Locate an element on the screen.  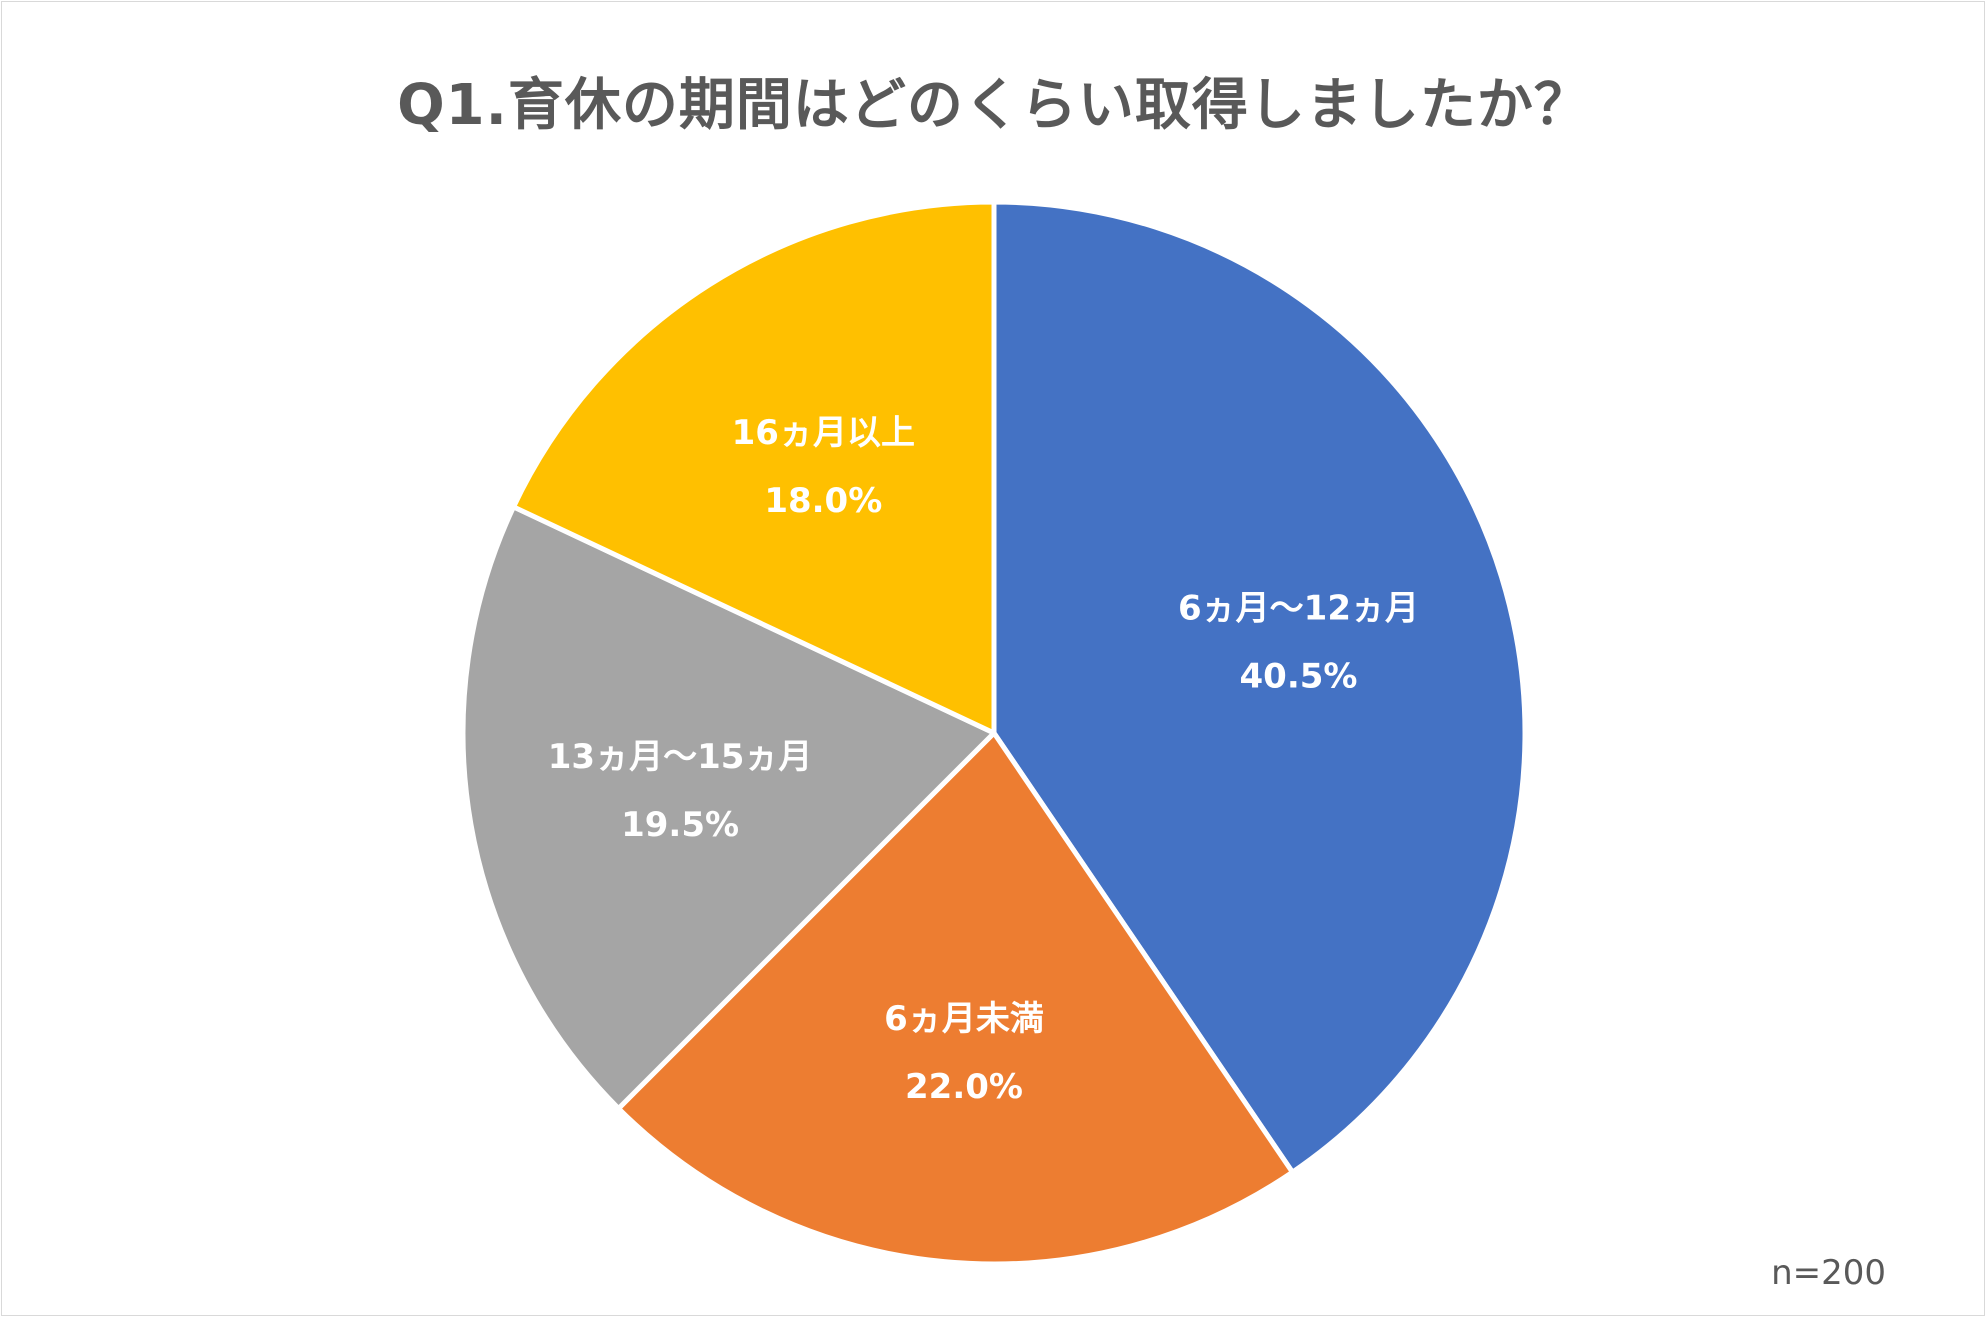
slice-value-label-4: 18.0% is located at coordinates (823, 501).